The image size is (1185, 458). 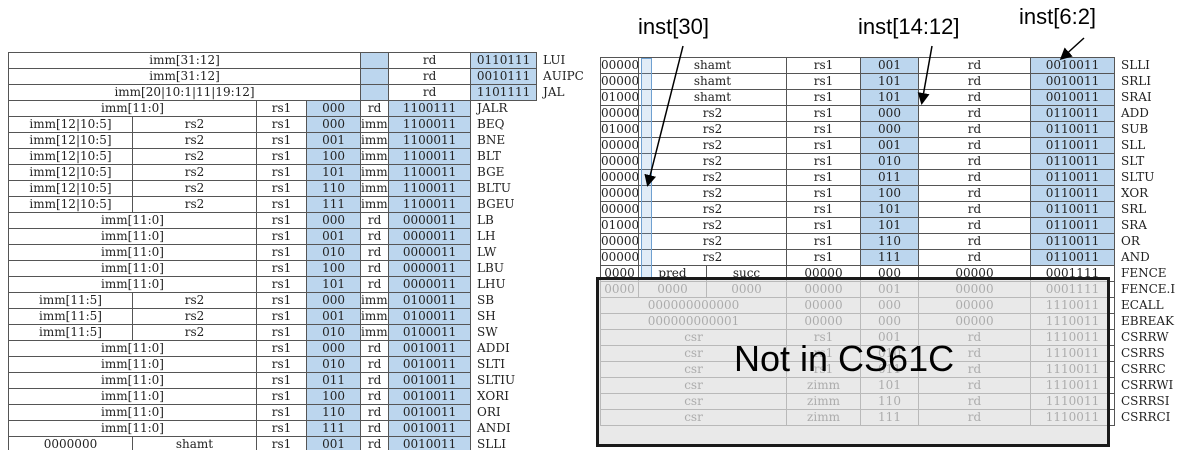 I want to click on instruction-mnemonic: CSRRSI, so click(x=1145, y=401).